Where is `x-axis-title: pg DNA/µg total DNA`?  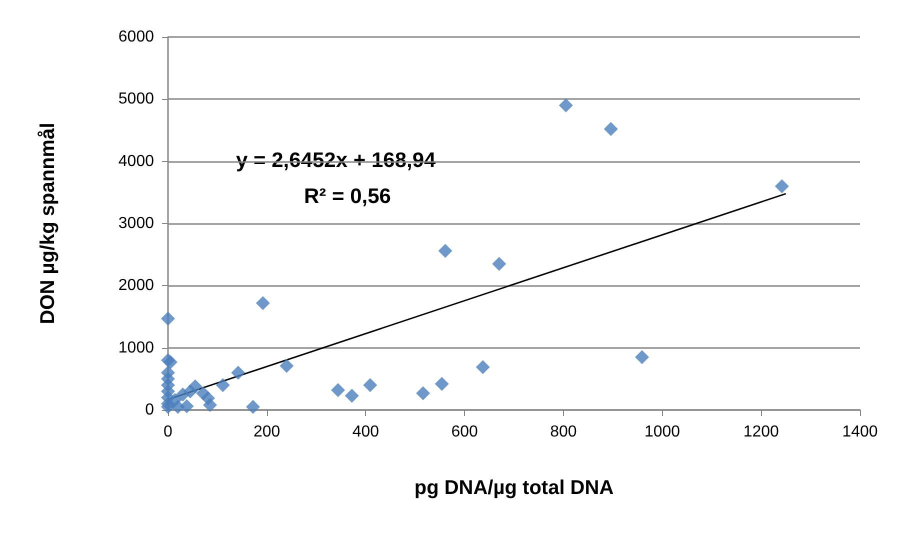
x-axis-title: pg DNA/µg total DNA is located at coordinates (514, 488).